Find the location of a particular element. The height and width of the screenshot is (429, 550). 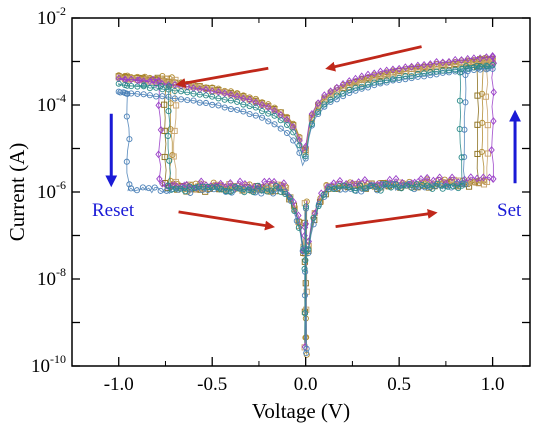

sweep-direction-arrow is located at coordinates (226, 220).